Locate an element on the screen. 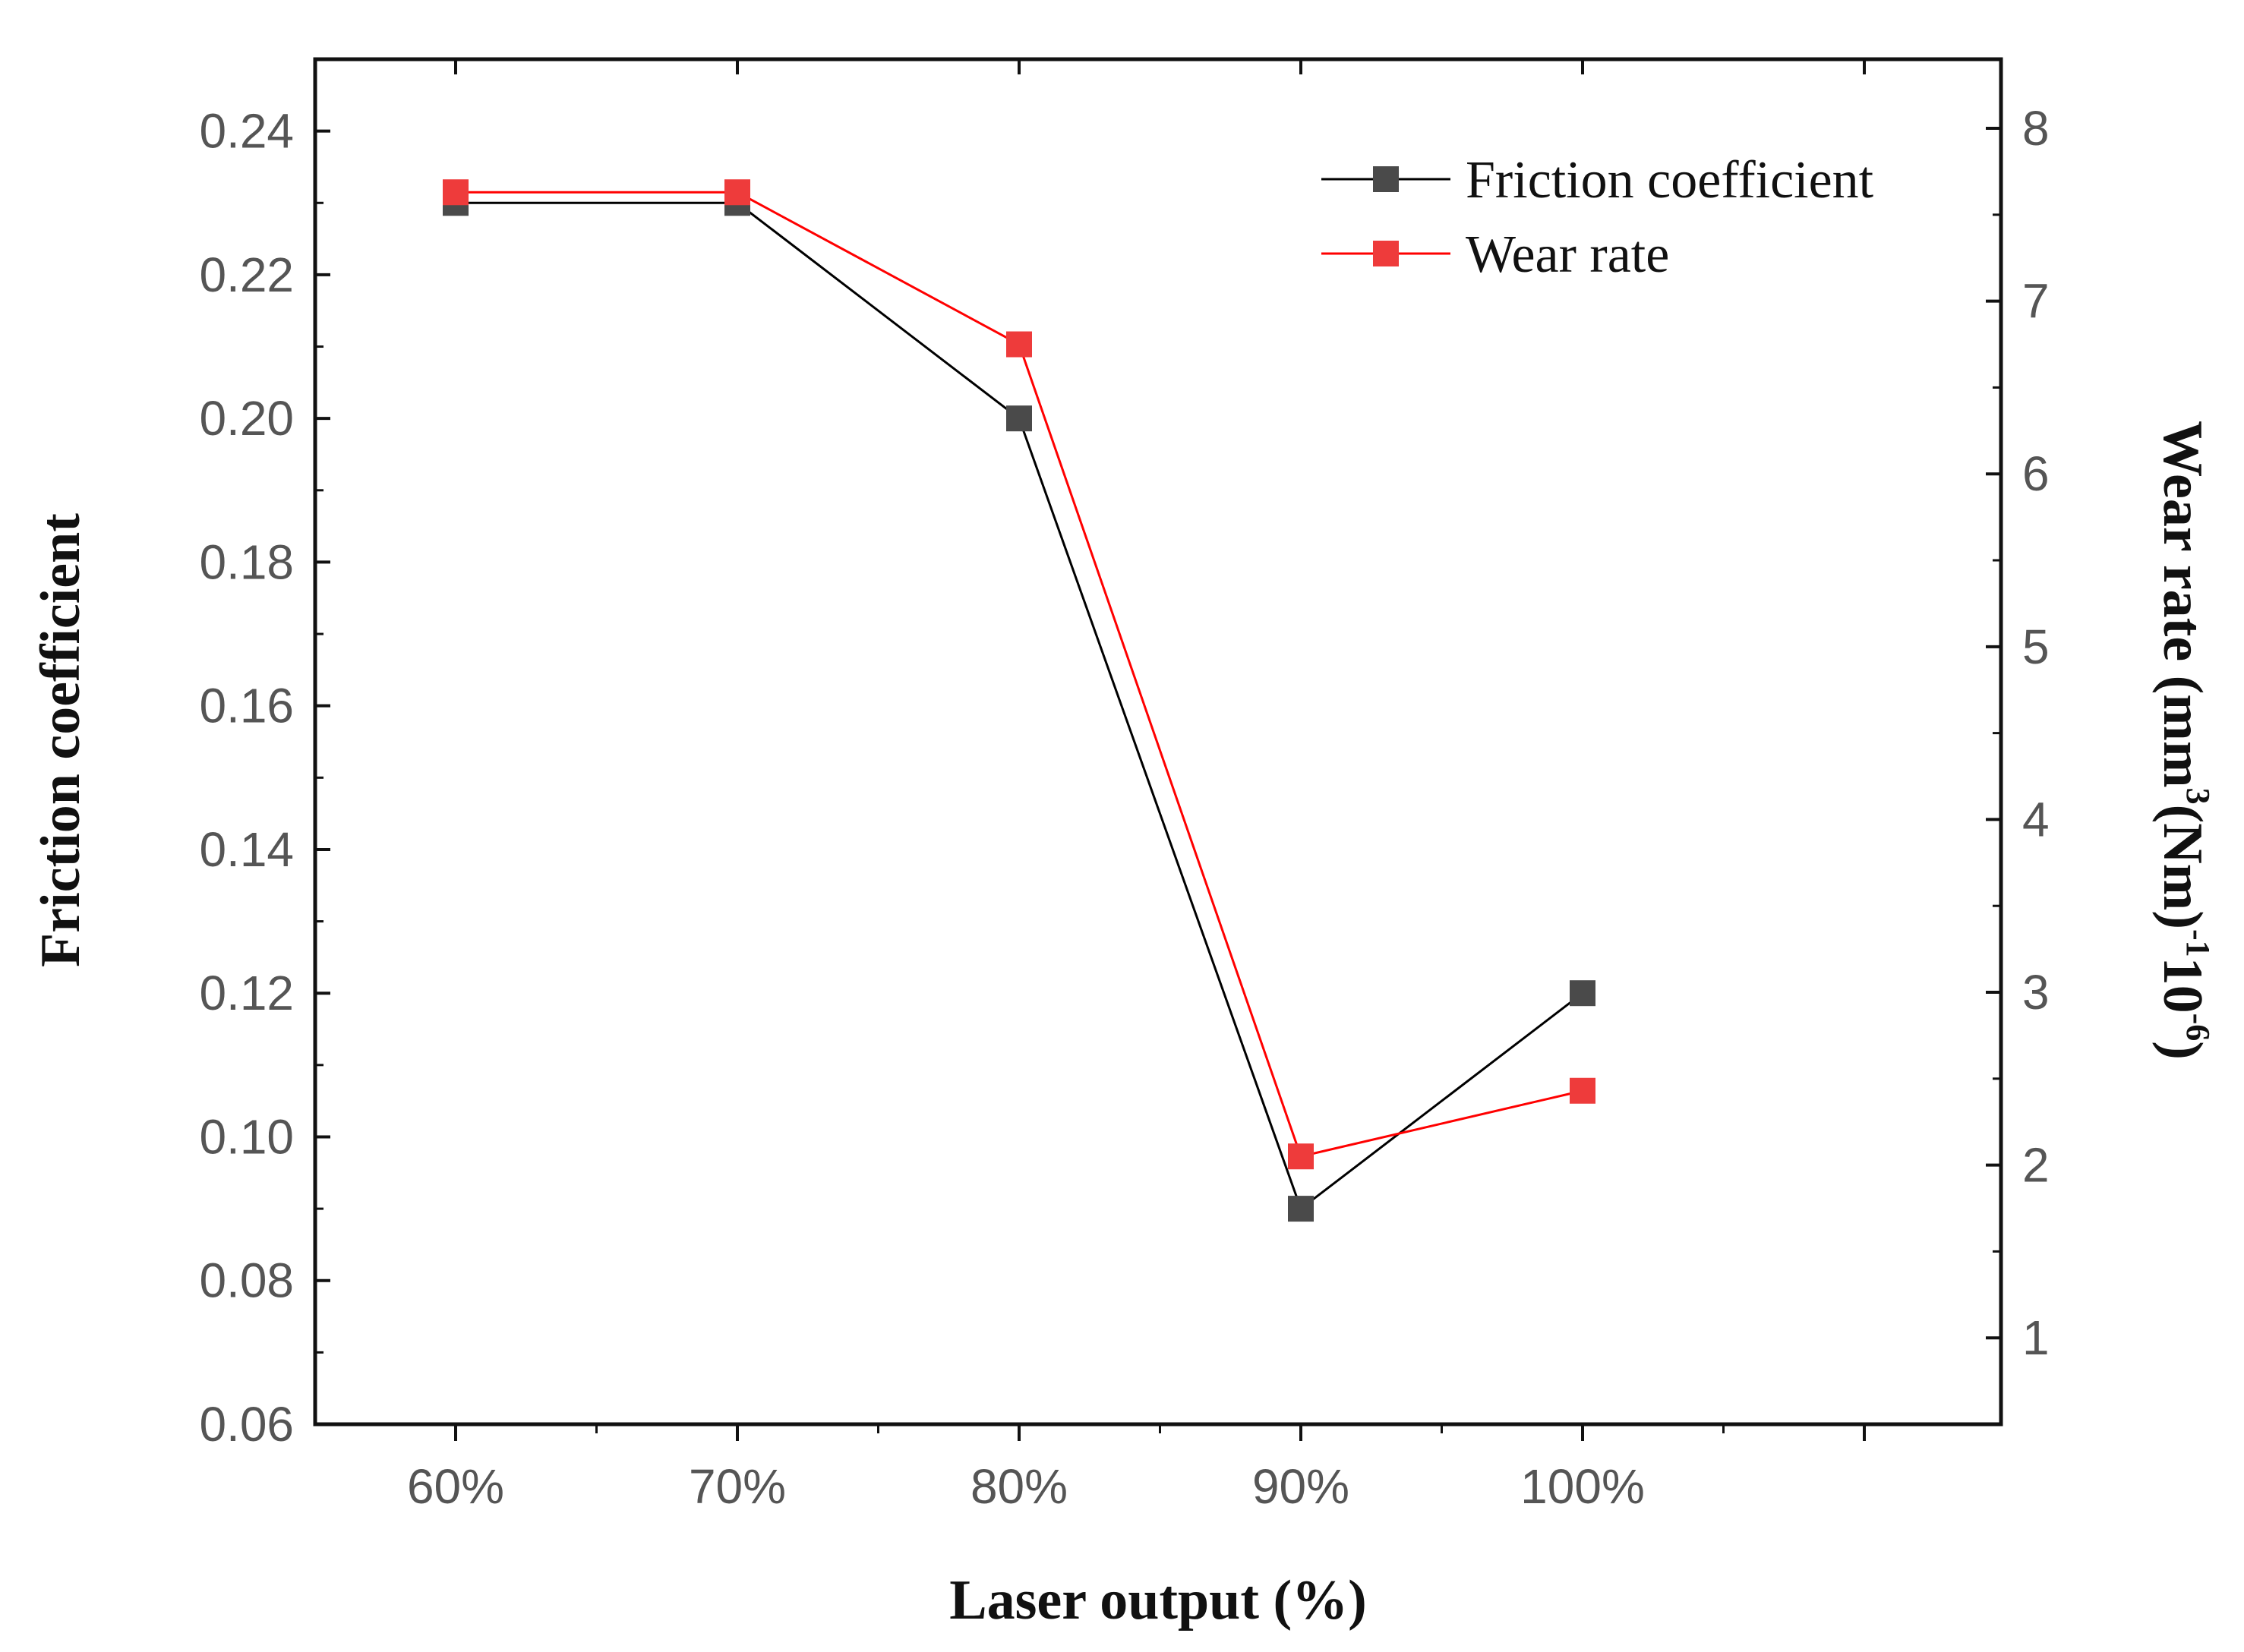 Image resolution: width=2244 pixels, height=1652 pixels. legend: Friction coefficient Wear rate is located at coordinates (1597, 217).